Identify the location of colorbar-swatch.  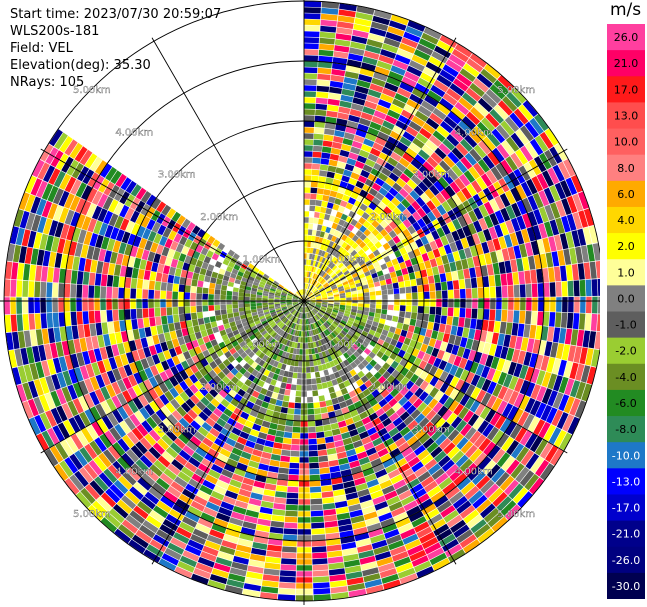
(626, 403).